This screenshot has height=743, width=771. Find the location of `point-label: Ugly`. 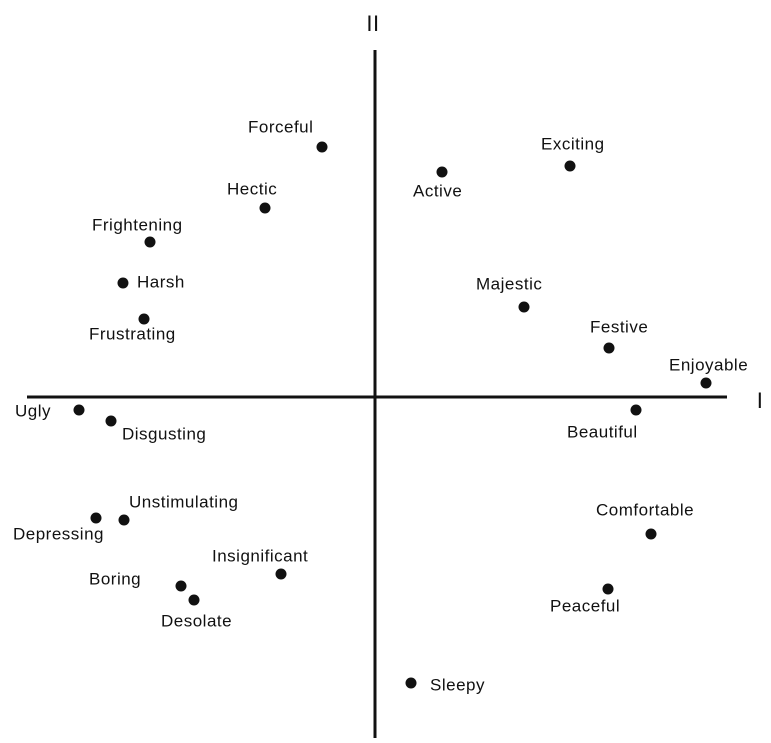

point-label: Ugly is located at coordinates (33, 410).